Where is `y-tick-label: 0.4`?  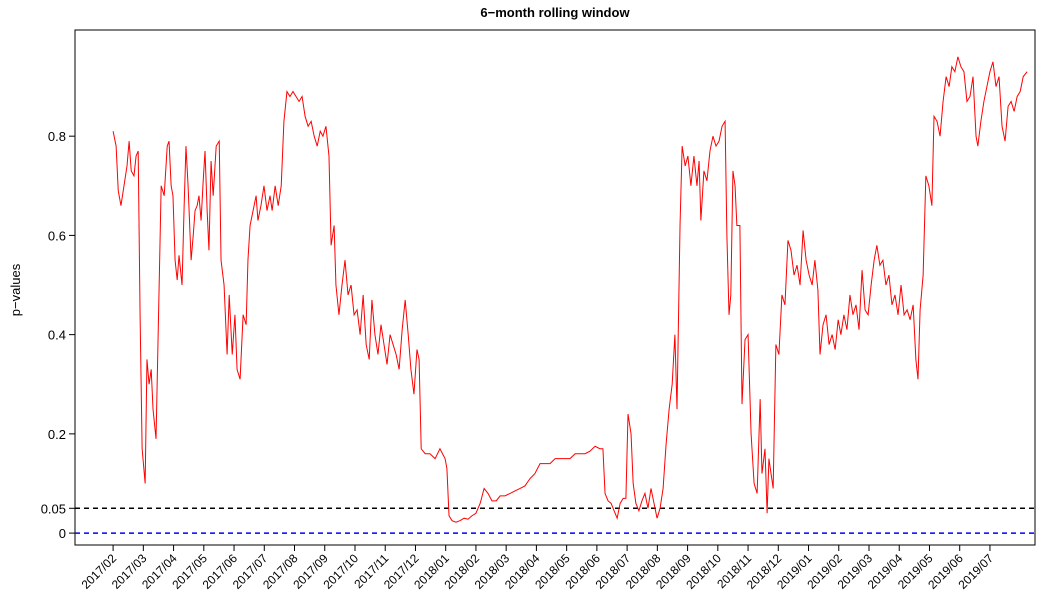
y-tick-label: 0.4 is located at coordinates (57, 335).